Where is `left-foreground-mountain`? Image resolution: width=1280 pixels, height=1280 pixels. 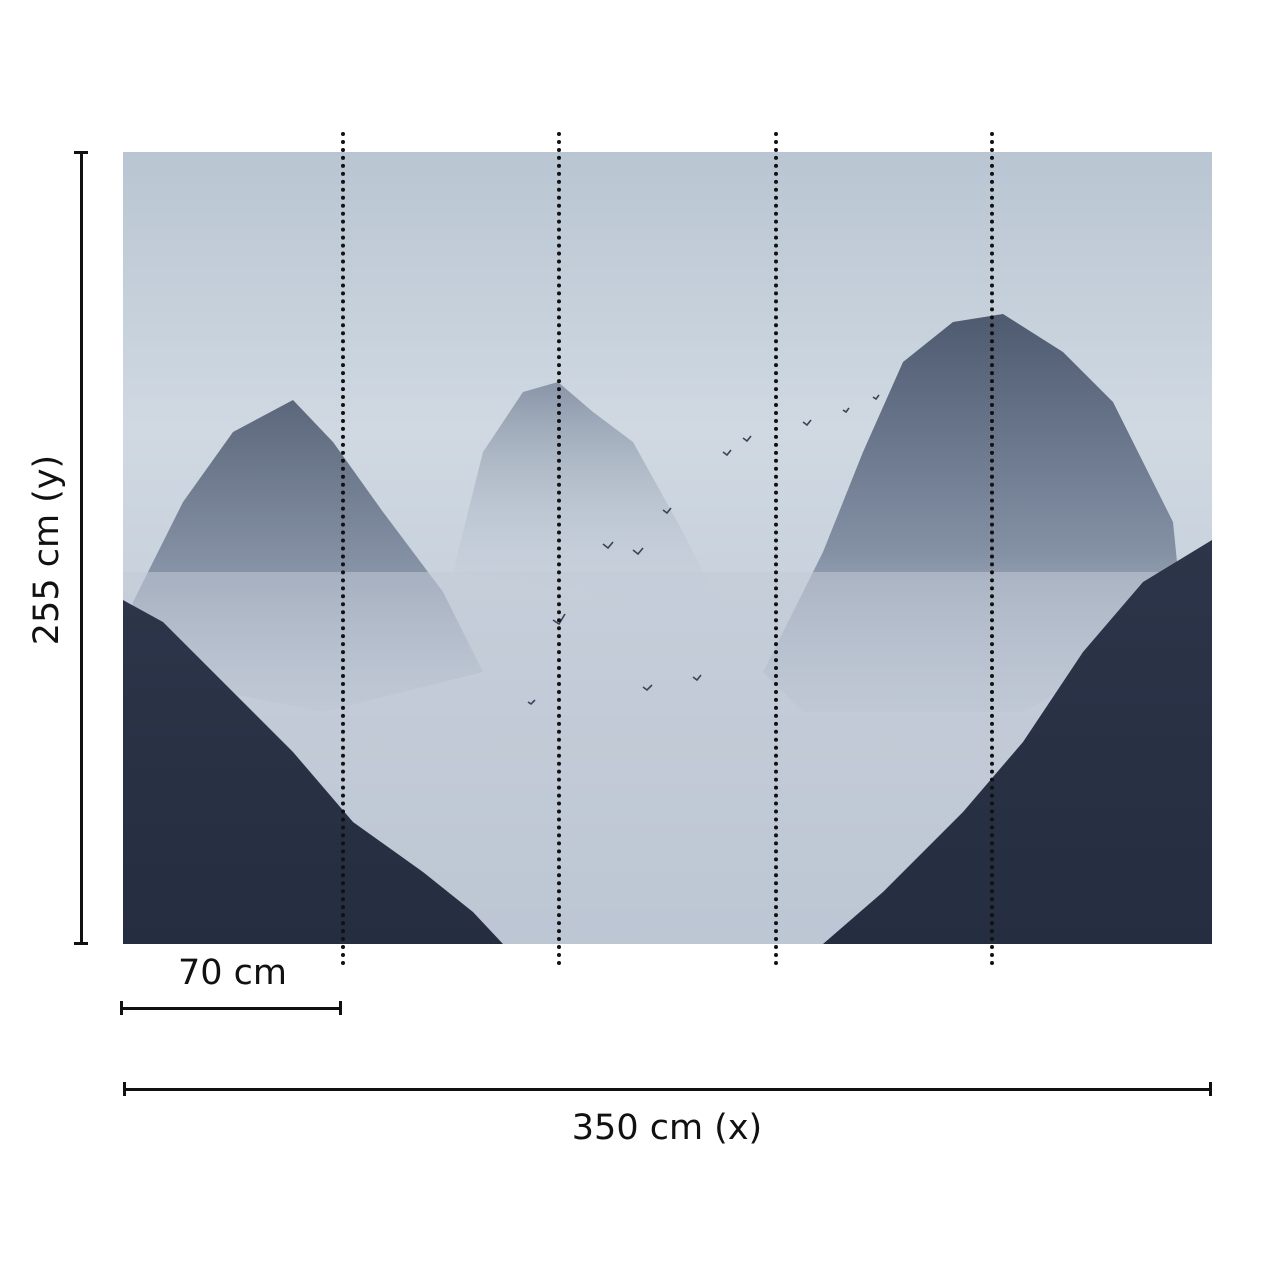 left-foreground-mountain is located at coordinates (313, 772).